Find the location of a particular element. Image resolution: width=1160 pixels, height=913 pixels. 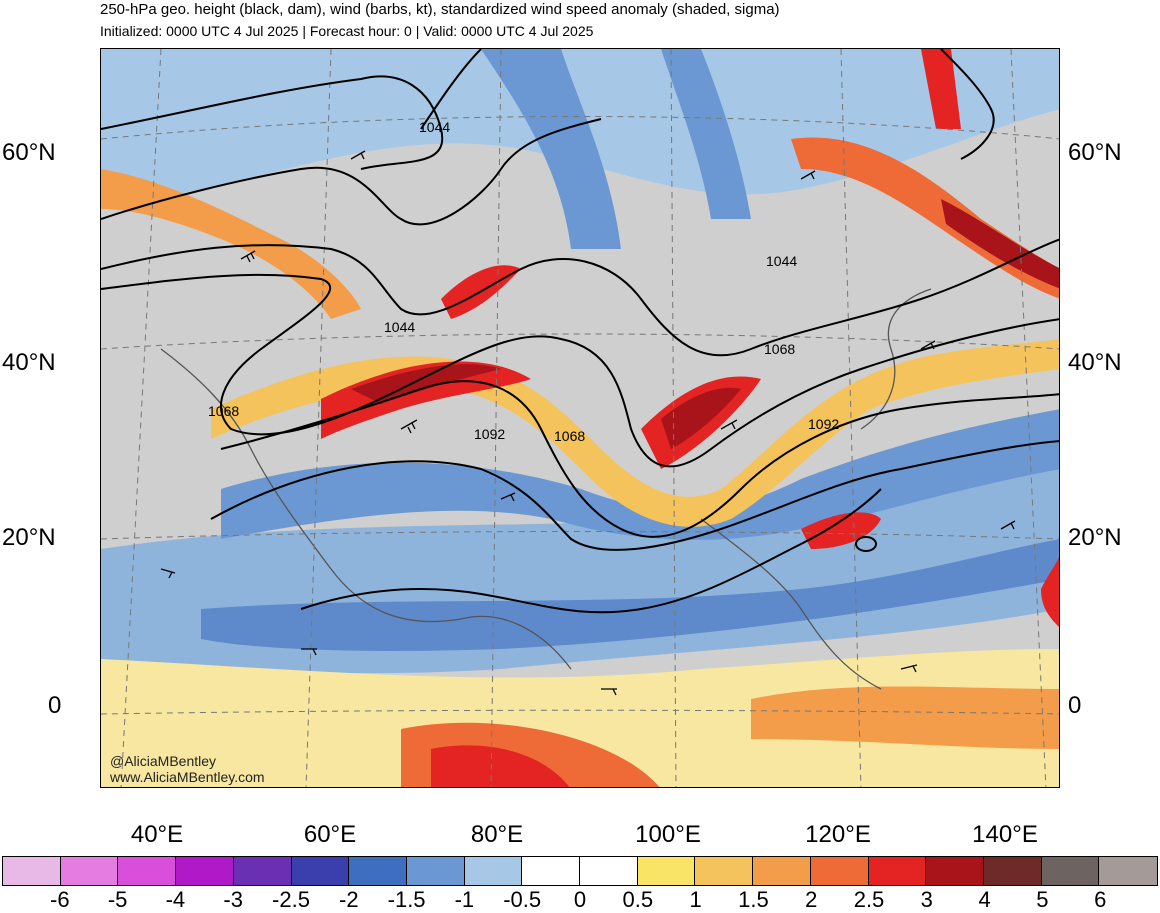

colorbar-label: 4 is located at coordinates (984, 899).